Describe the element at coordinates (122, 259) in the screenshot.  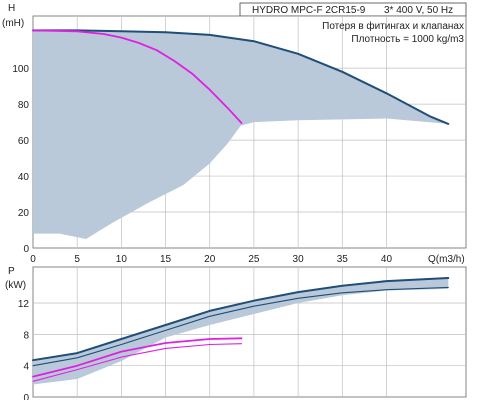
I see `head-x-tick-10: 10` at that location.